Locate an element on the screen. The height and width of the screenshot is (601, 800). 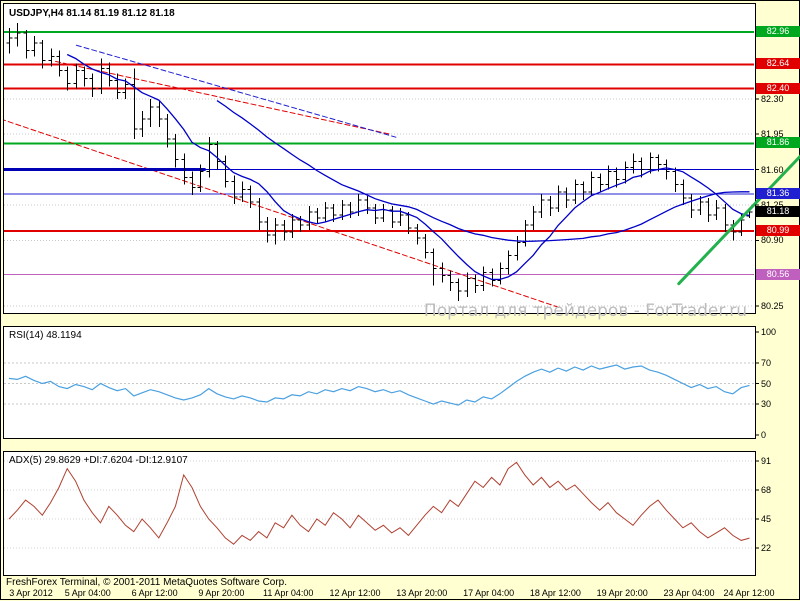
time-axis-label: 11 Apr 04:00 is located at coordinates (288, 593).